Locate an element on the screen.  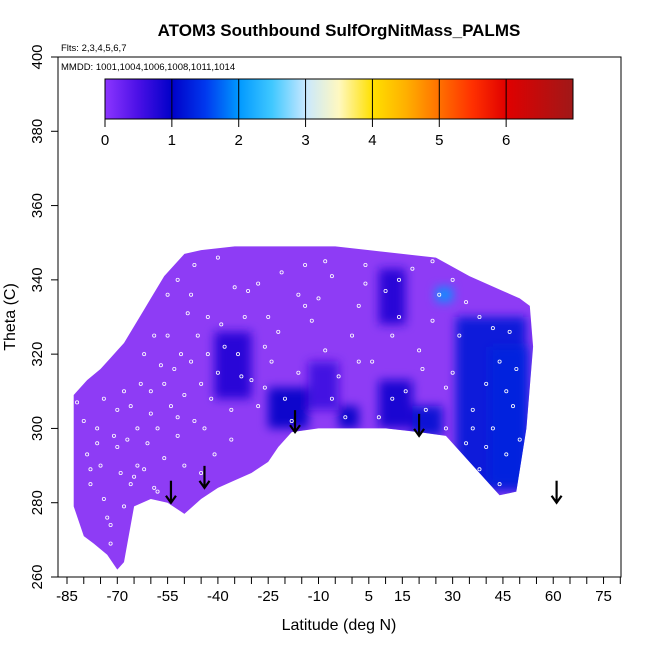
colorbar-tick-label: 3 is located at coordinates (305, 140).